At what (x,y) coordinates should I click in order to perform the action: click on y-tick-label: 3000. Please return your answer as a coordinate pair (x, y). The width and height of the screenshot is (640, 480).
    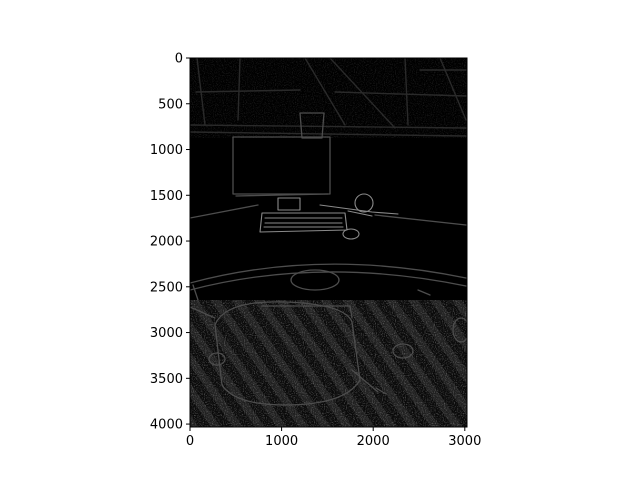
    Looking at the image, I should click on (166, 333).